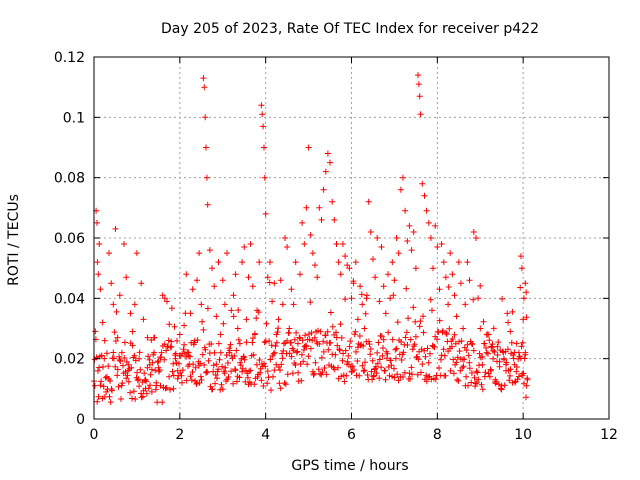  What do you see at coordinates (265, 435) in the screenshot?
I see `x-tick-label: 4` at bounding box center [265, 435].